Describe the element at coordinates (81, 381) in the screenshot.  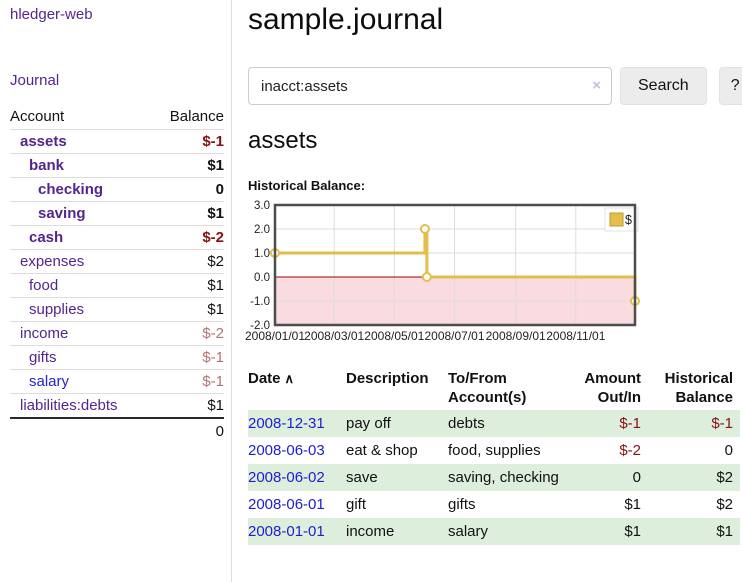
I see `account-cell: salary` at that location.